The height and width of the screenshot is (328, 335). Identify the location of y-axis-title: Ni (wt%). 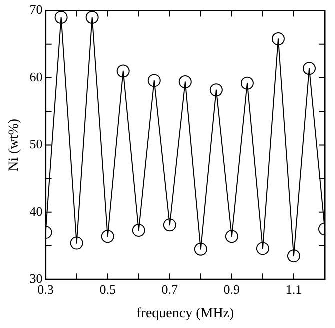
(14, 145).